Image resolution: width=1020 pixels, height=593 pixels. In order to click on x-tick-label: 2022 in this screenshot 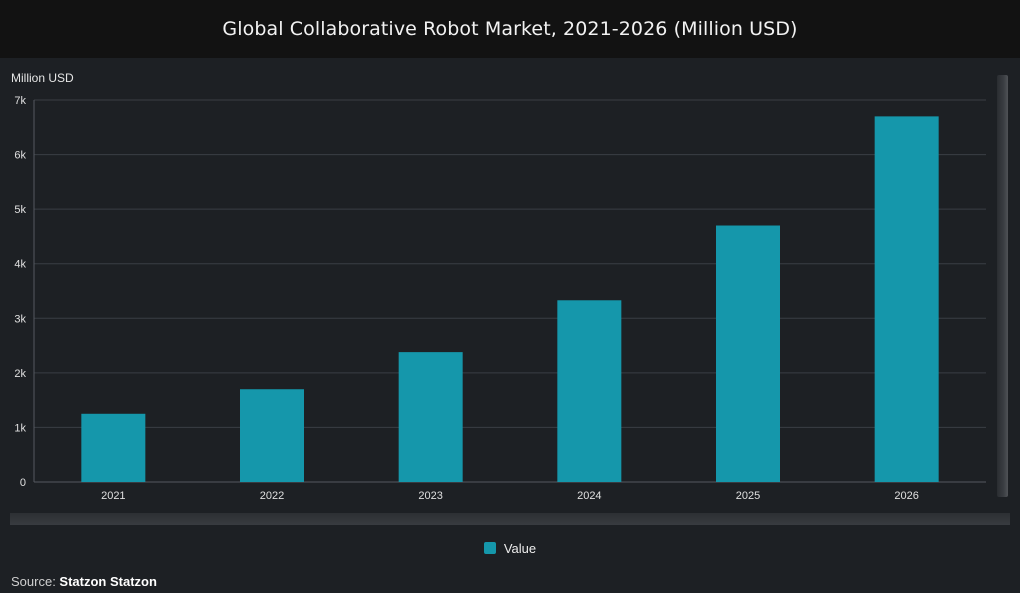, I will do `click(272, 496)`.